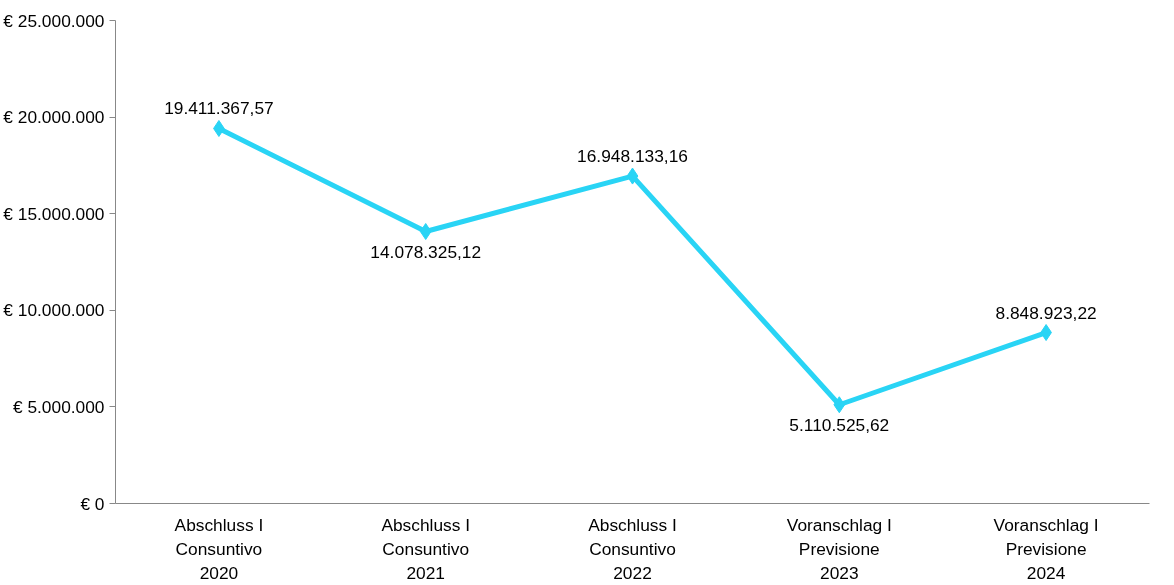 Image resolution: width=1174 pixels, height=585 pixels. I want to click on x-tick-label: Abschluss I Consuntivo 2021, so click(426, 548).